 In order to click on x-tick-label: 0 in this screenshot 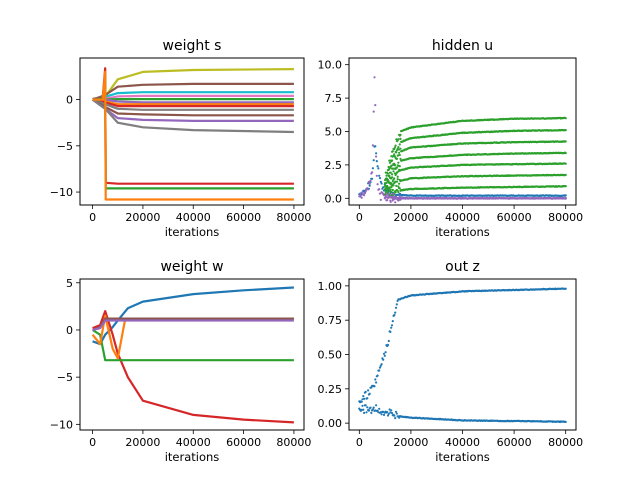, I will do `click(359, 217)`.